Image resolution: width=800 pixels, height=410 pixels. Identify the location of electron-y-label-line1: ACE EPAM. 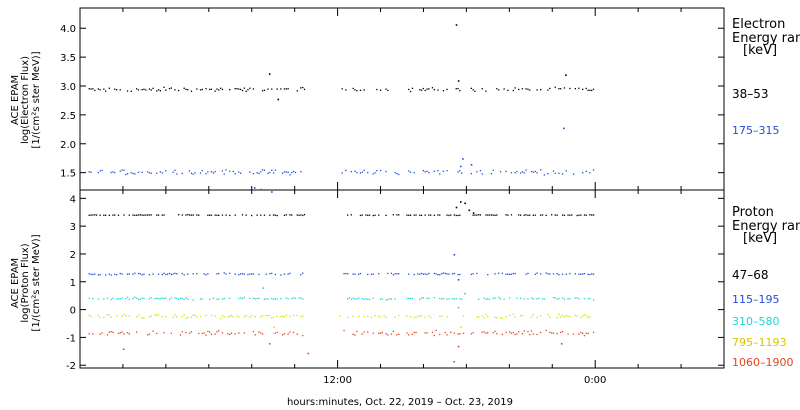
(15, 100).